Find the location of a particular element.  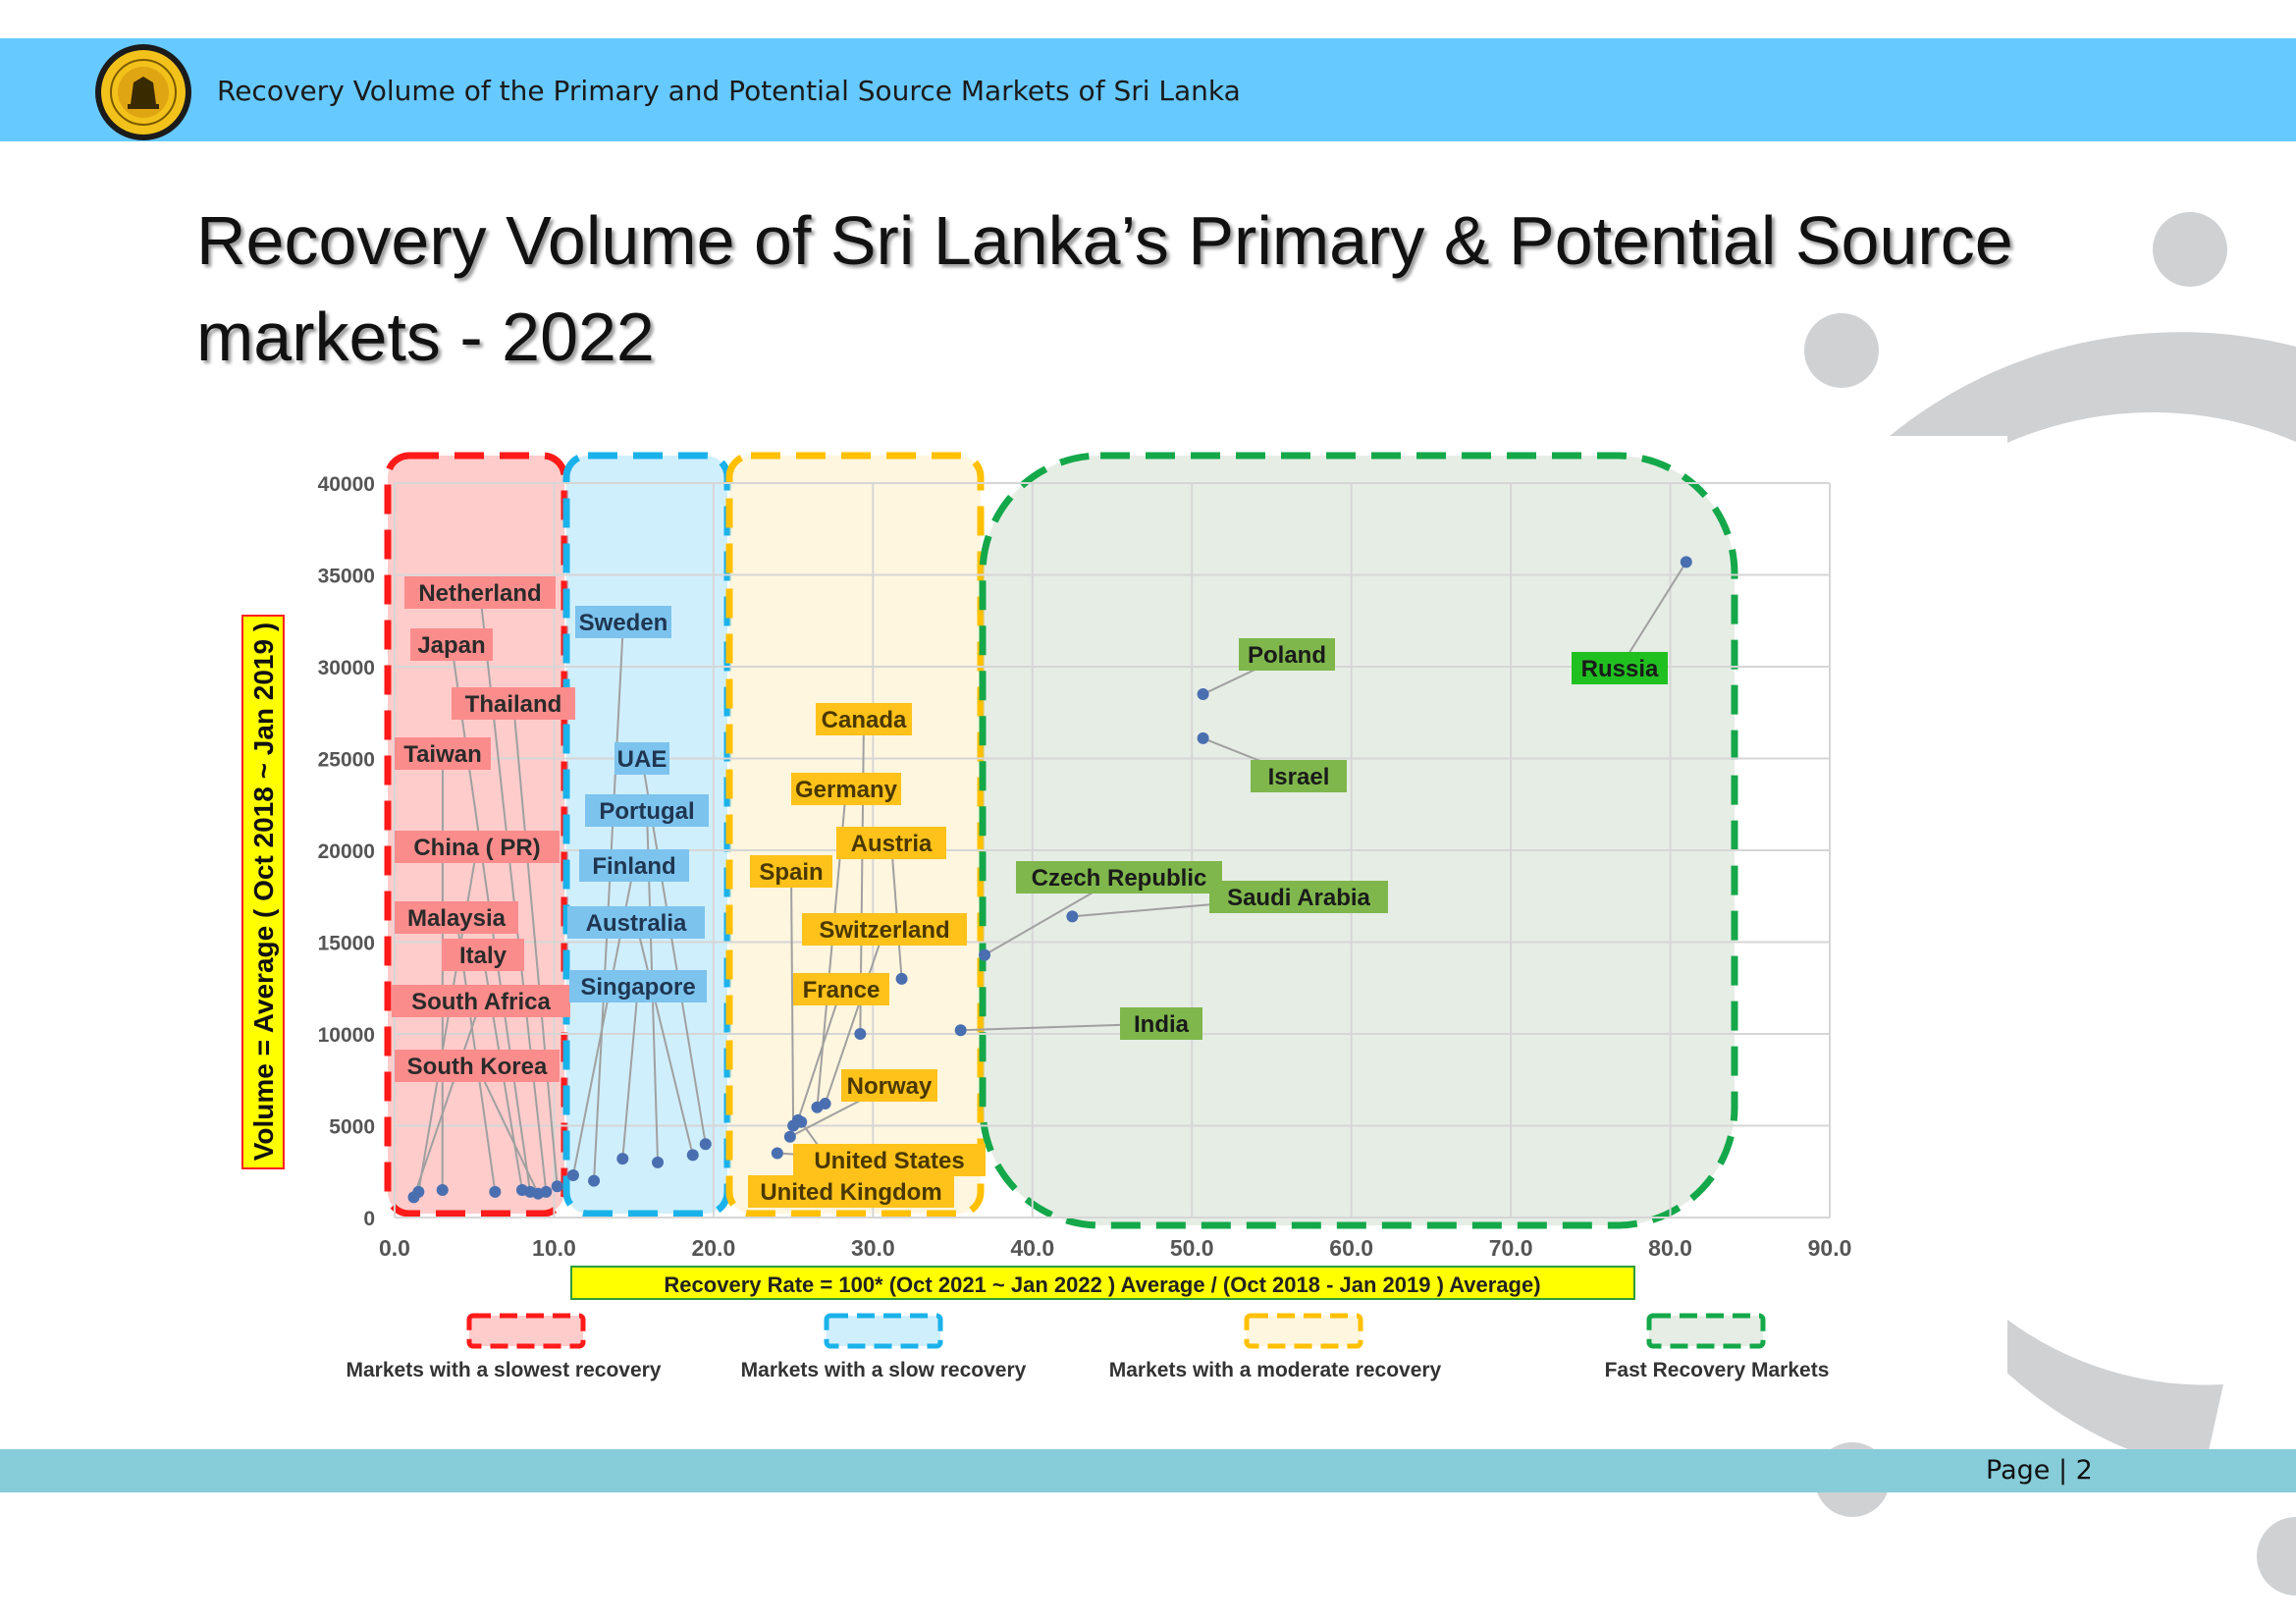

x-axis-label-box is located at coordinates (1102, 1283).